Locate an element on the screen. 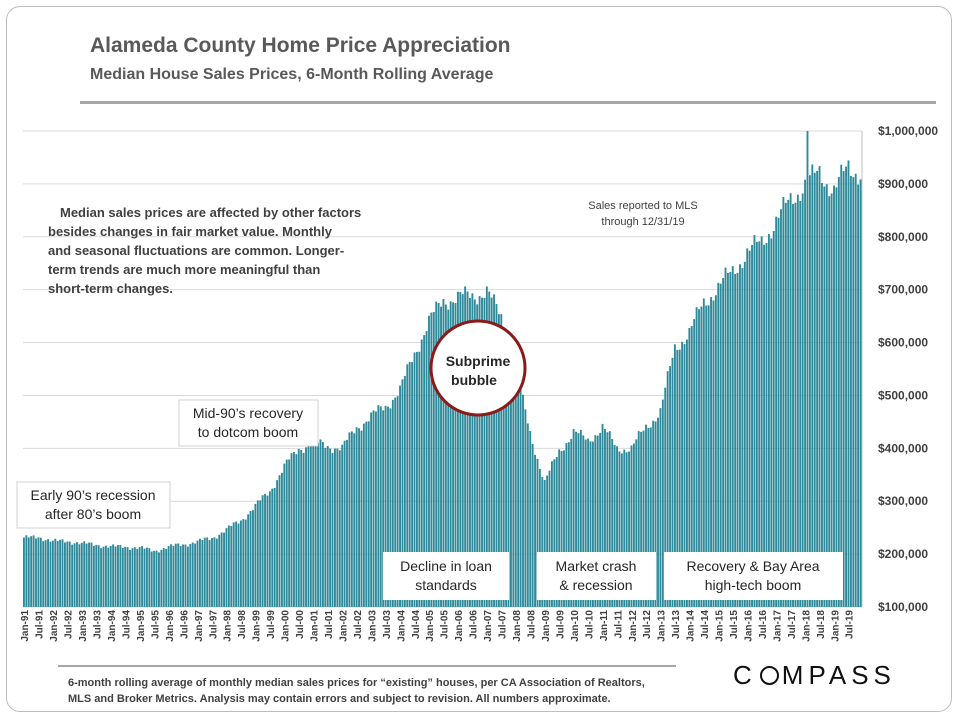  annotation-recovery: Recovery & Bay Area high-tech boom is located at coordinates (753, 576).